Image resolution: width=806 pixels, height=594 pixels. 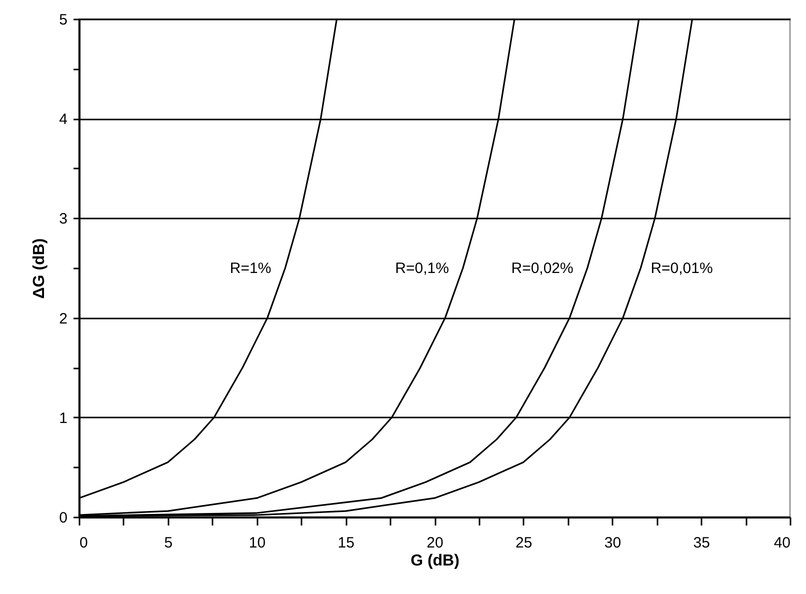 I want to click on y-axis-title: ΔG (dB), so click(x=39, y=268).